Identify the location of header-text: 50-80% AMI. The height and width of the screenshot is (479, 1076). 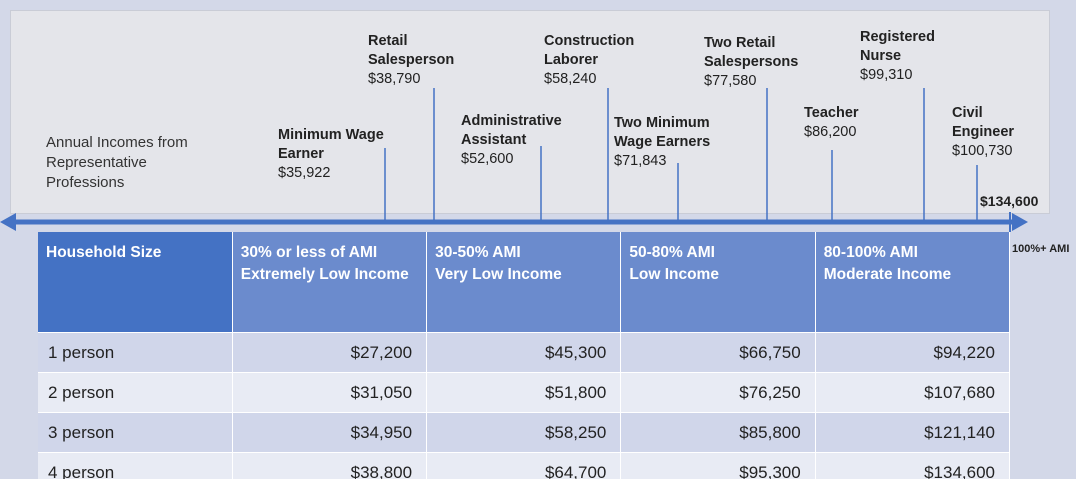
(672, 252).